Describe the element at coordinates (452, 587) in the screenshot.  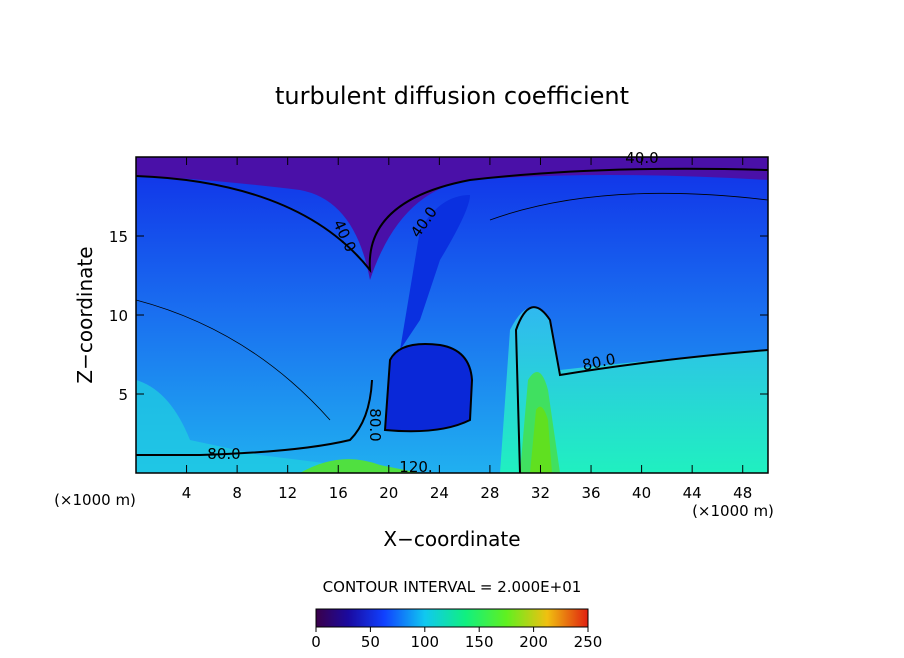
I see `contour-interval: CONTOUR INTERVAL = 2.000E+01` at that location.